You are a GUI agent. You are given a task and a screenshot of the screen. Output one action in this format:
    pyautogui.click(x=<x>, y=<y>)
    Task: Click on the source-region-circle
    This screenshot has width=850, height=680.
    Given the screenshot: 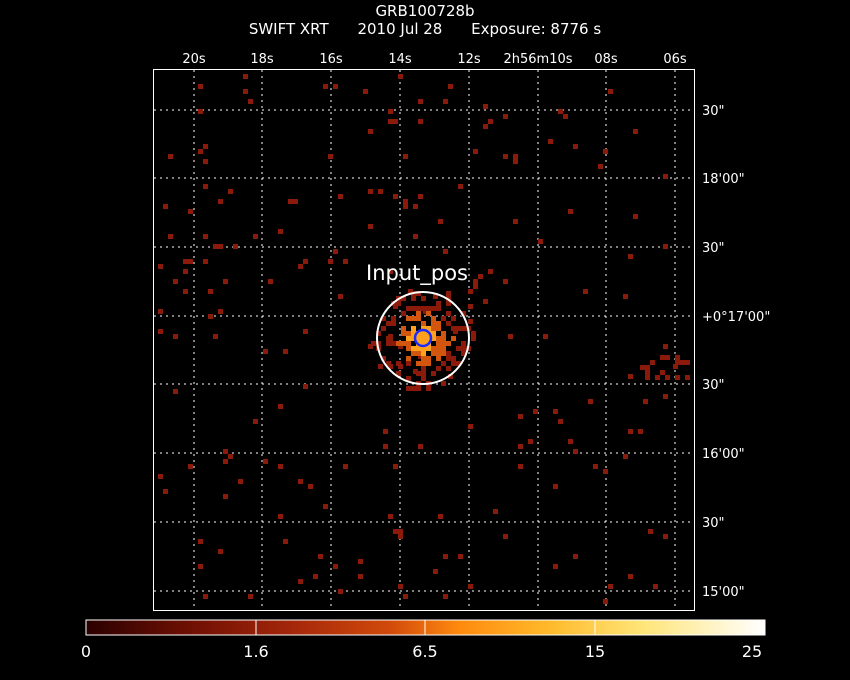 What is the action you would take?
    pyautogui.click(x=423, y=338)
    